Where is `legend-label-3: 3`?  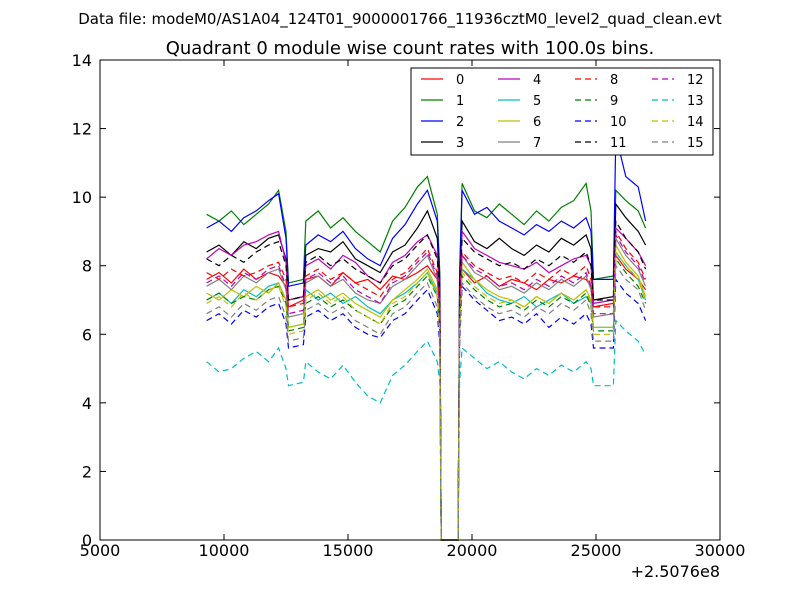
legend-label-3: 3 is located at coordinates (460, 143).